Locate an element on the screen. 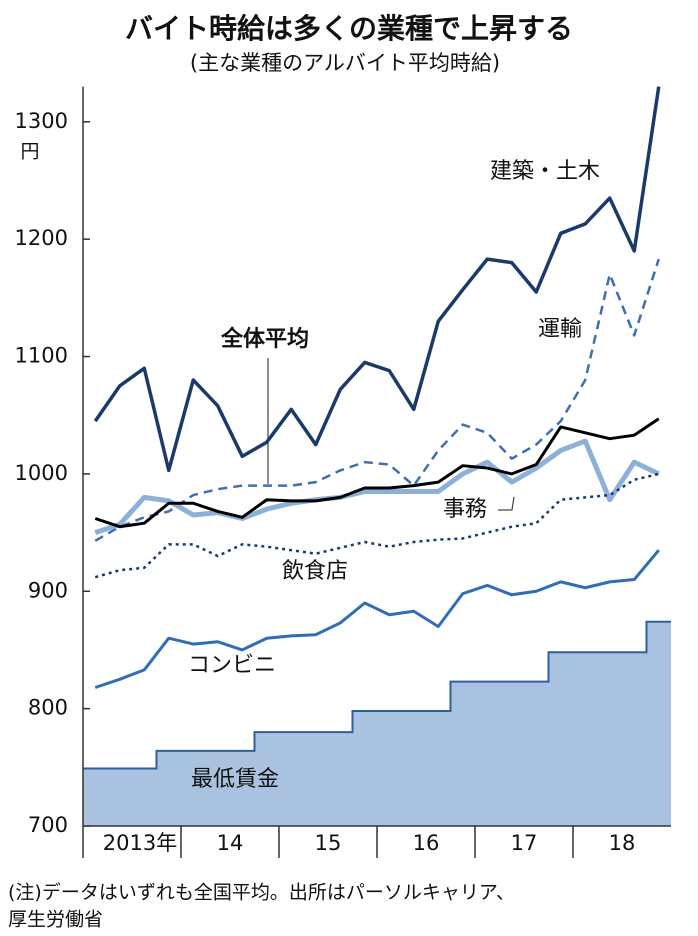  y-tick-label: 1100 is located at coordinates (41, 356).